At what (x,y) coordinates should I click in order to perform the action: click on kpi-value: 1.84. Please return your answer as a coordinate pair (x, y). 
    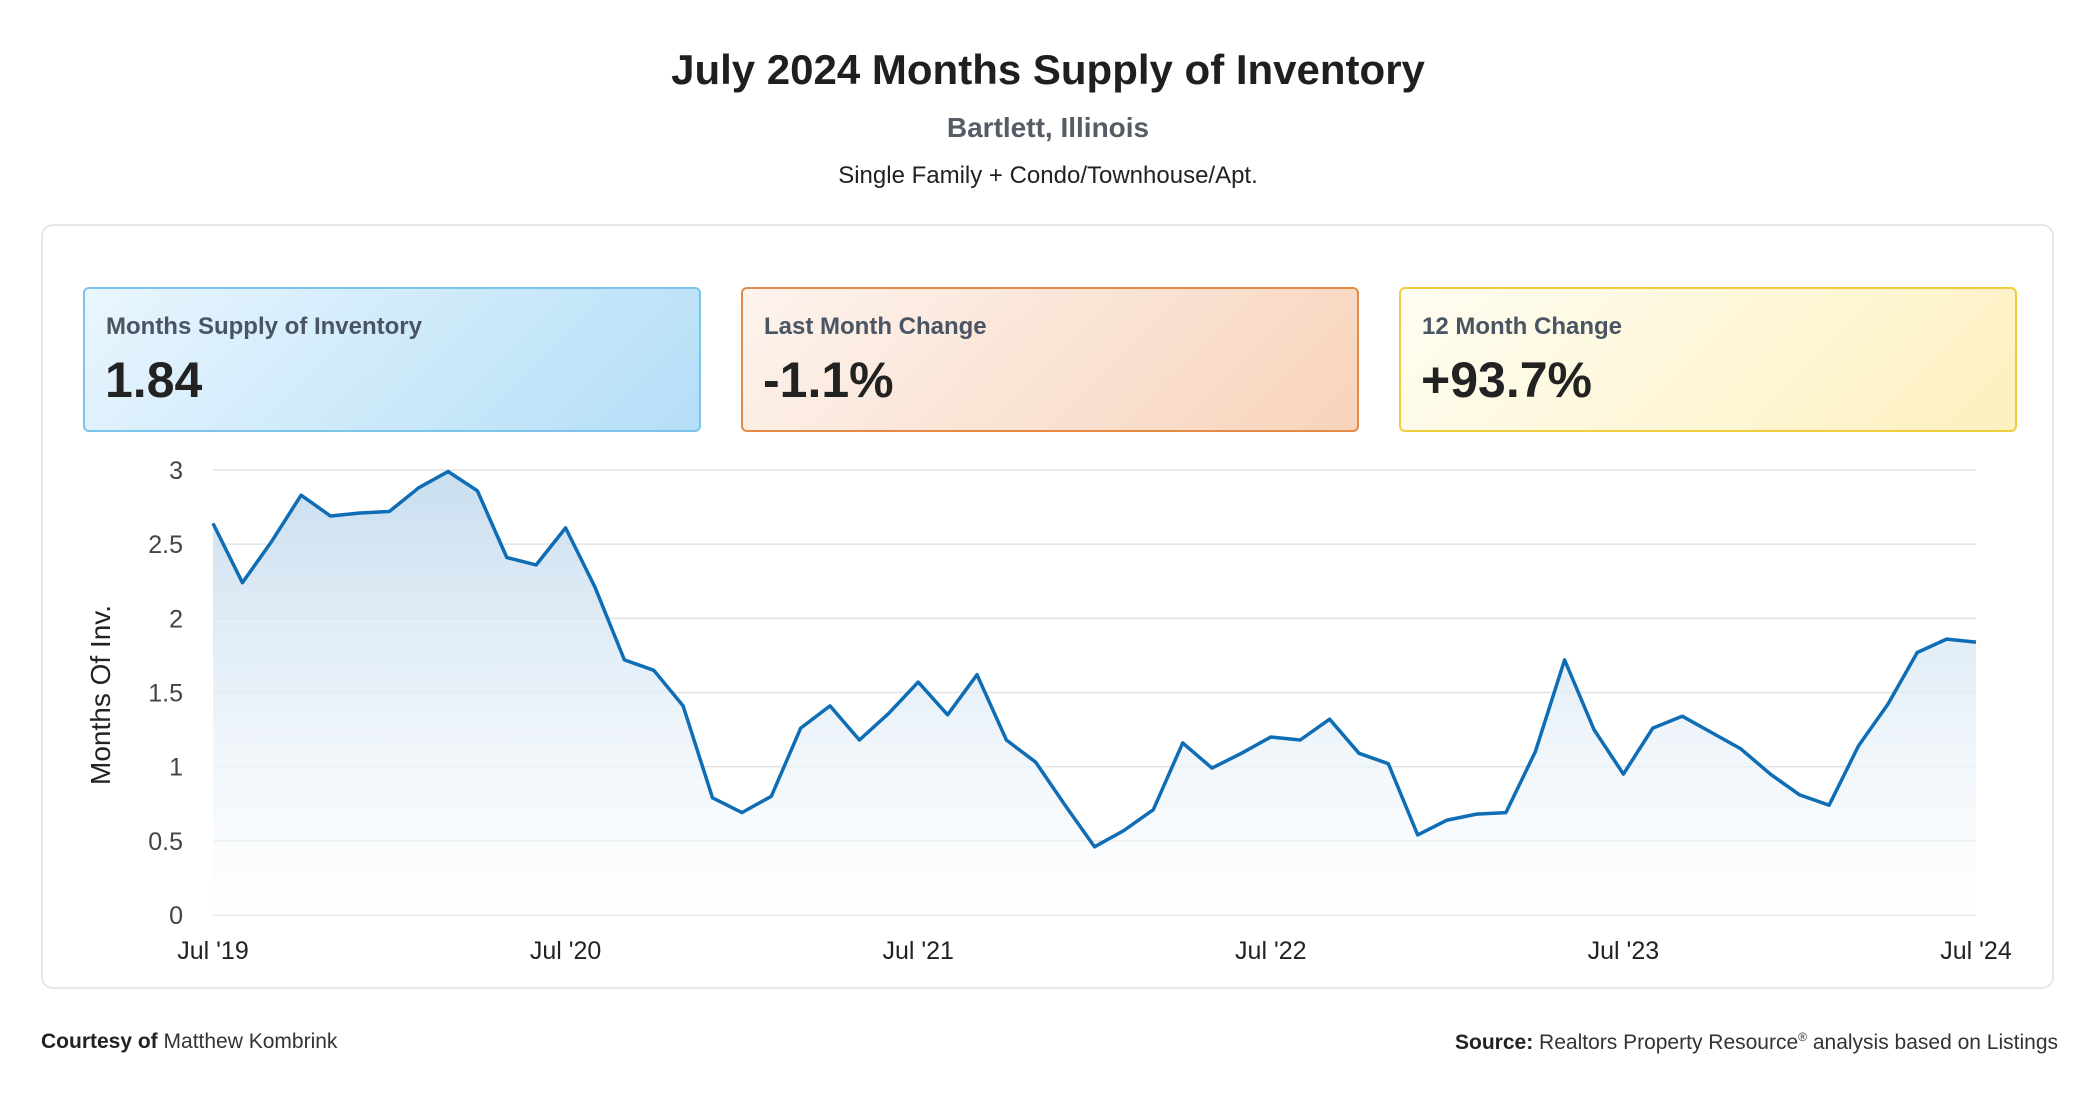
    Looking at the image, I should click on (154, 380).